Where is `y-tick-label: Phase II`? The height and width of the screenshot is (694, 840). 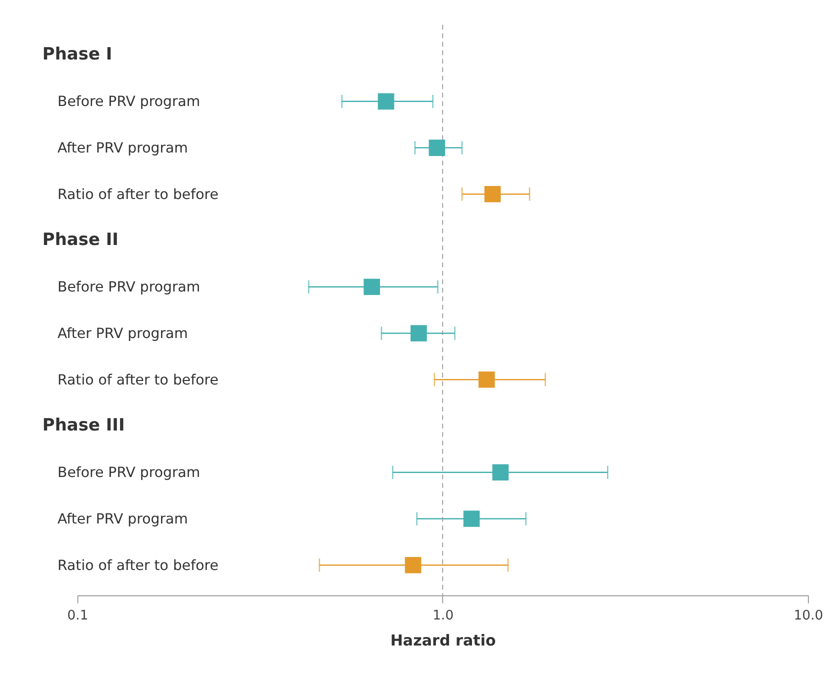 y-tick-label: Phase II is located at coordinates (80, 239).